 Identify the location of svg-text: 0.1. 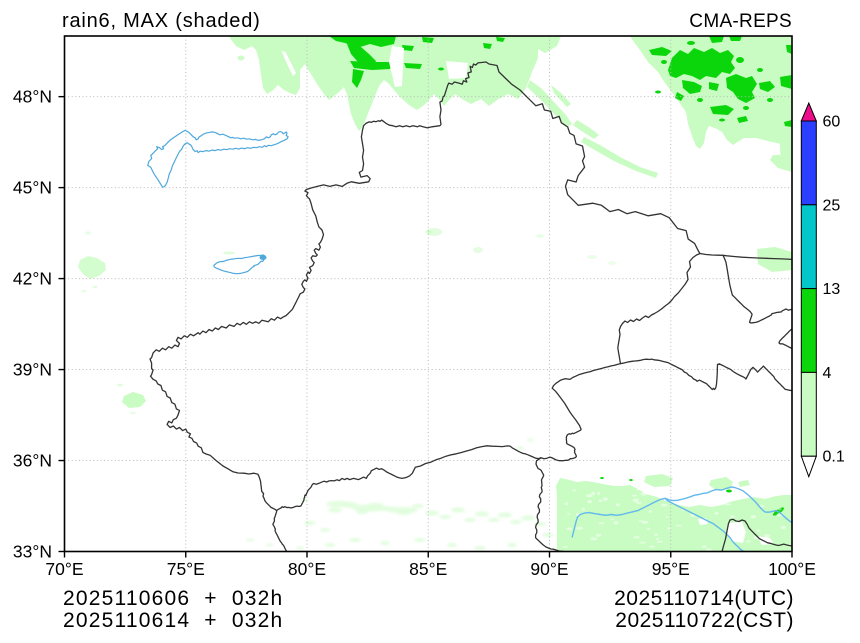
(834, 457).